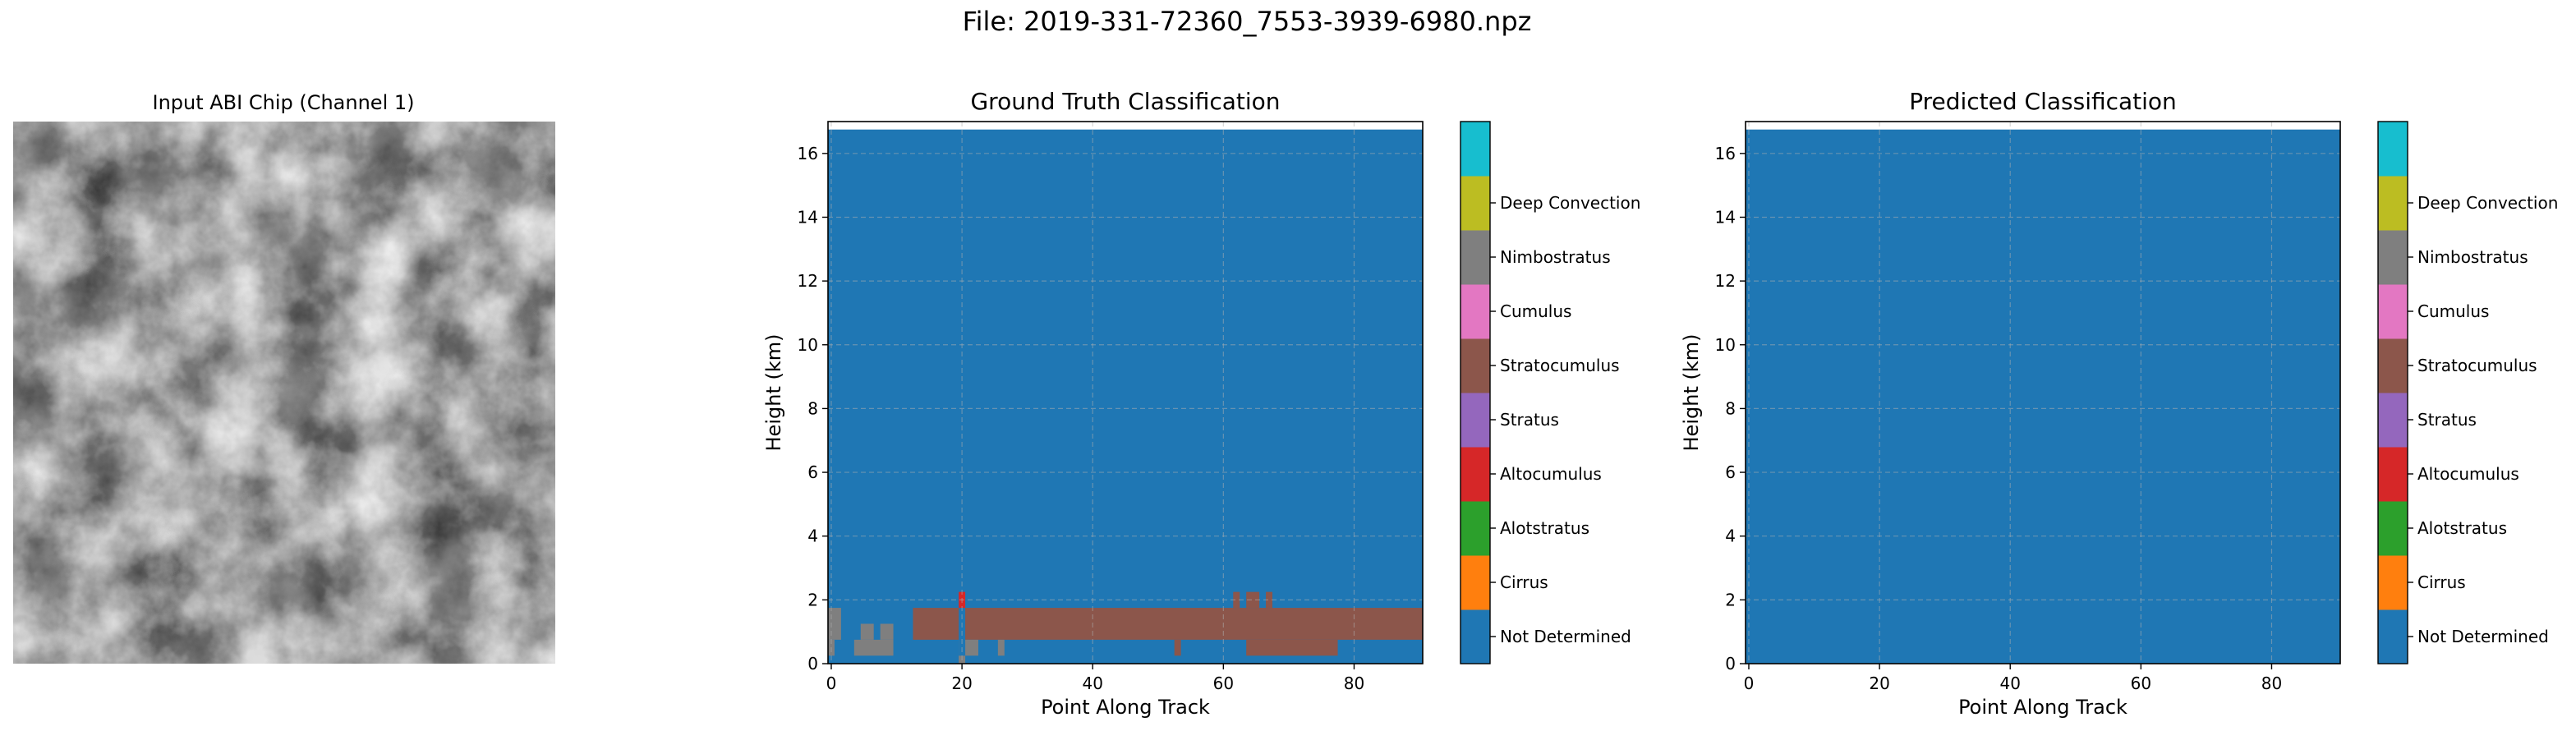 This screenshot has height=731, width=2576. Describe the element at coordinates (283, 102) in the screenshot. I see `abi-image-title: Input ABI Chip (Channel 1)` at that location.